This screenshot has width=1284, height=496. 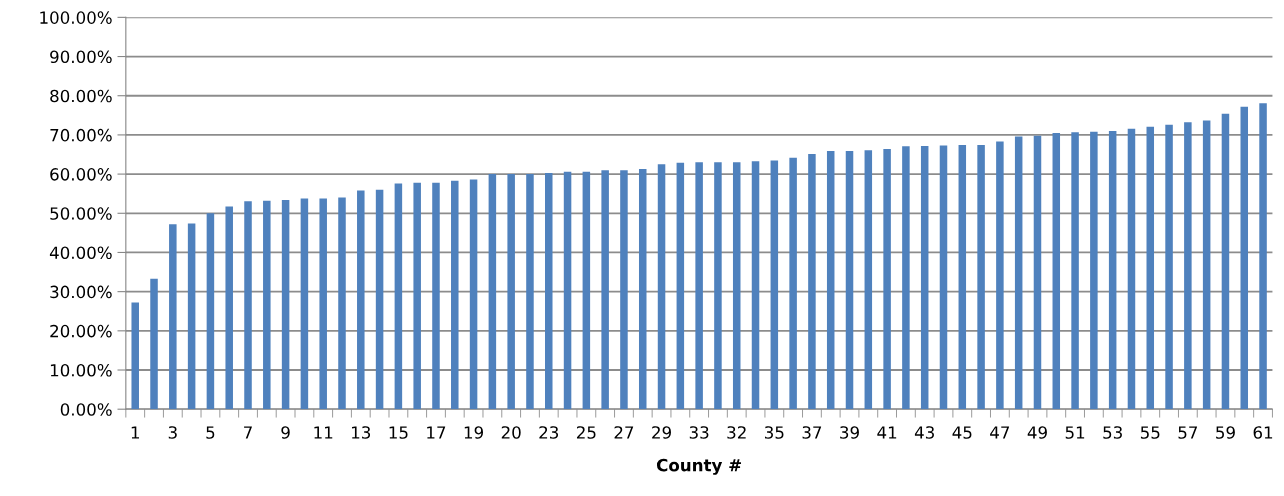 I want to click on x-tick-label: 59, so click(x=1225, y=432).